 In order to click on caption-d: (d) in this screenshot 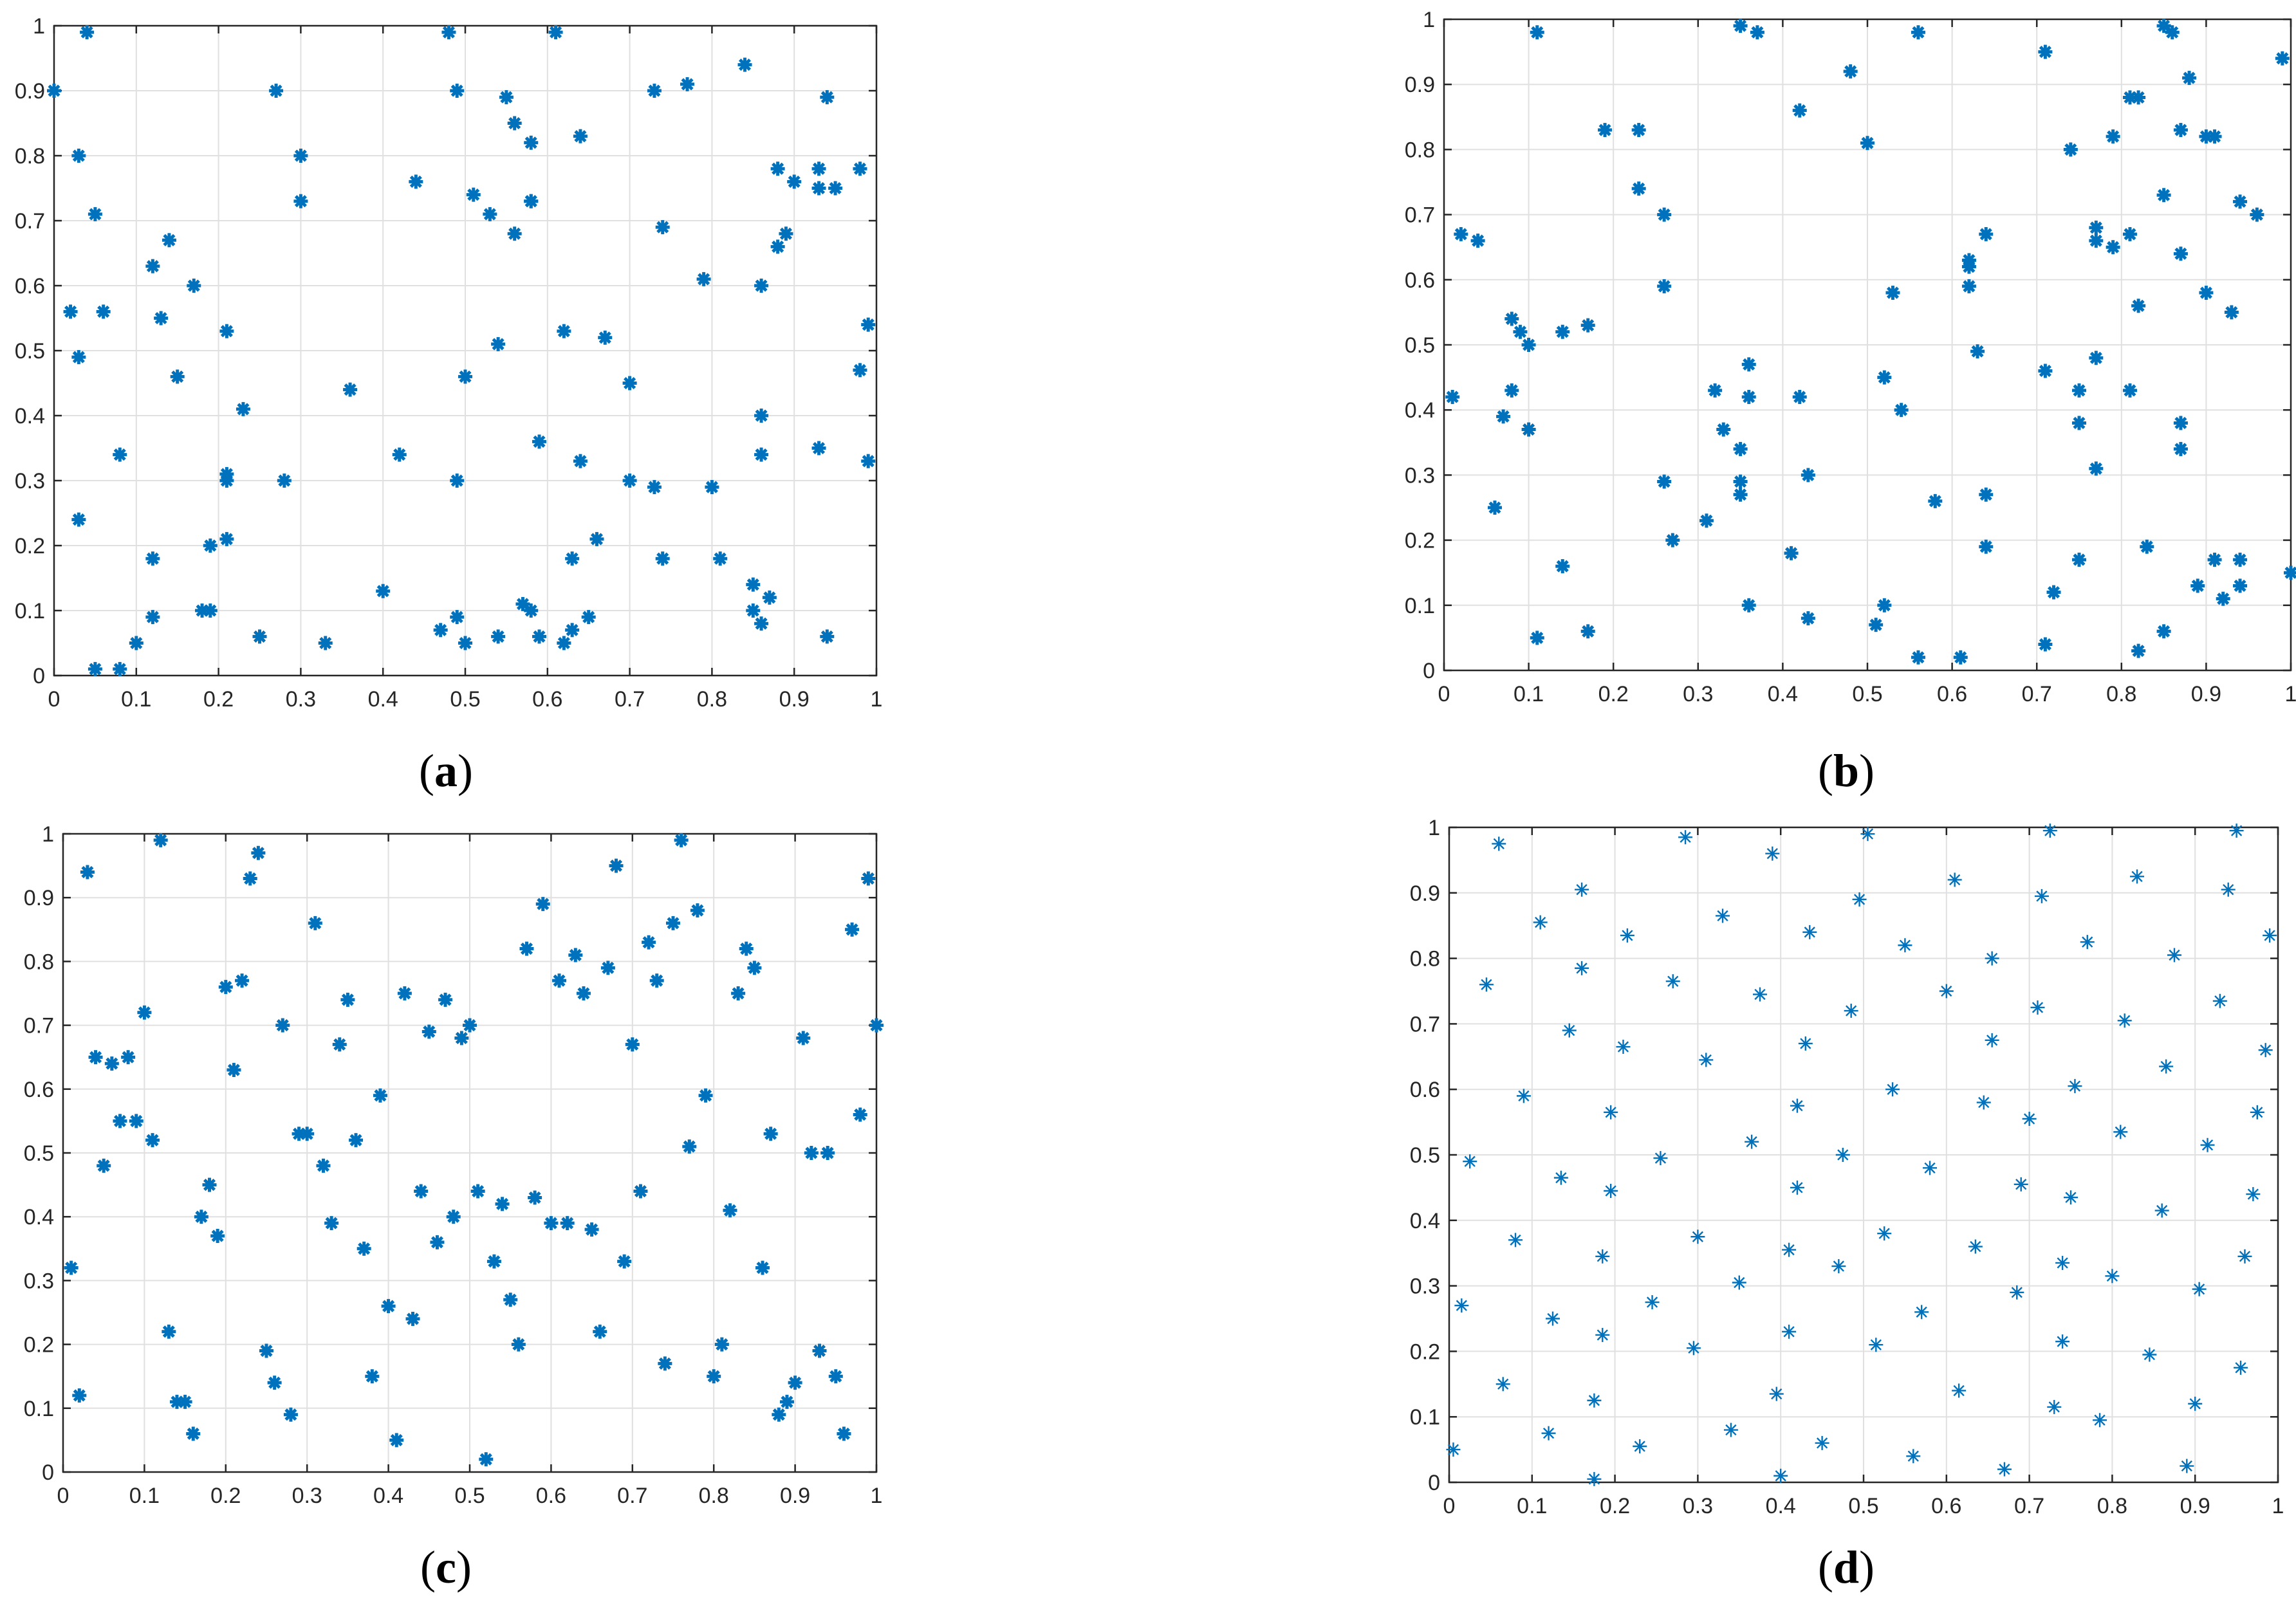, I will do `click(1846, 1567)`.